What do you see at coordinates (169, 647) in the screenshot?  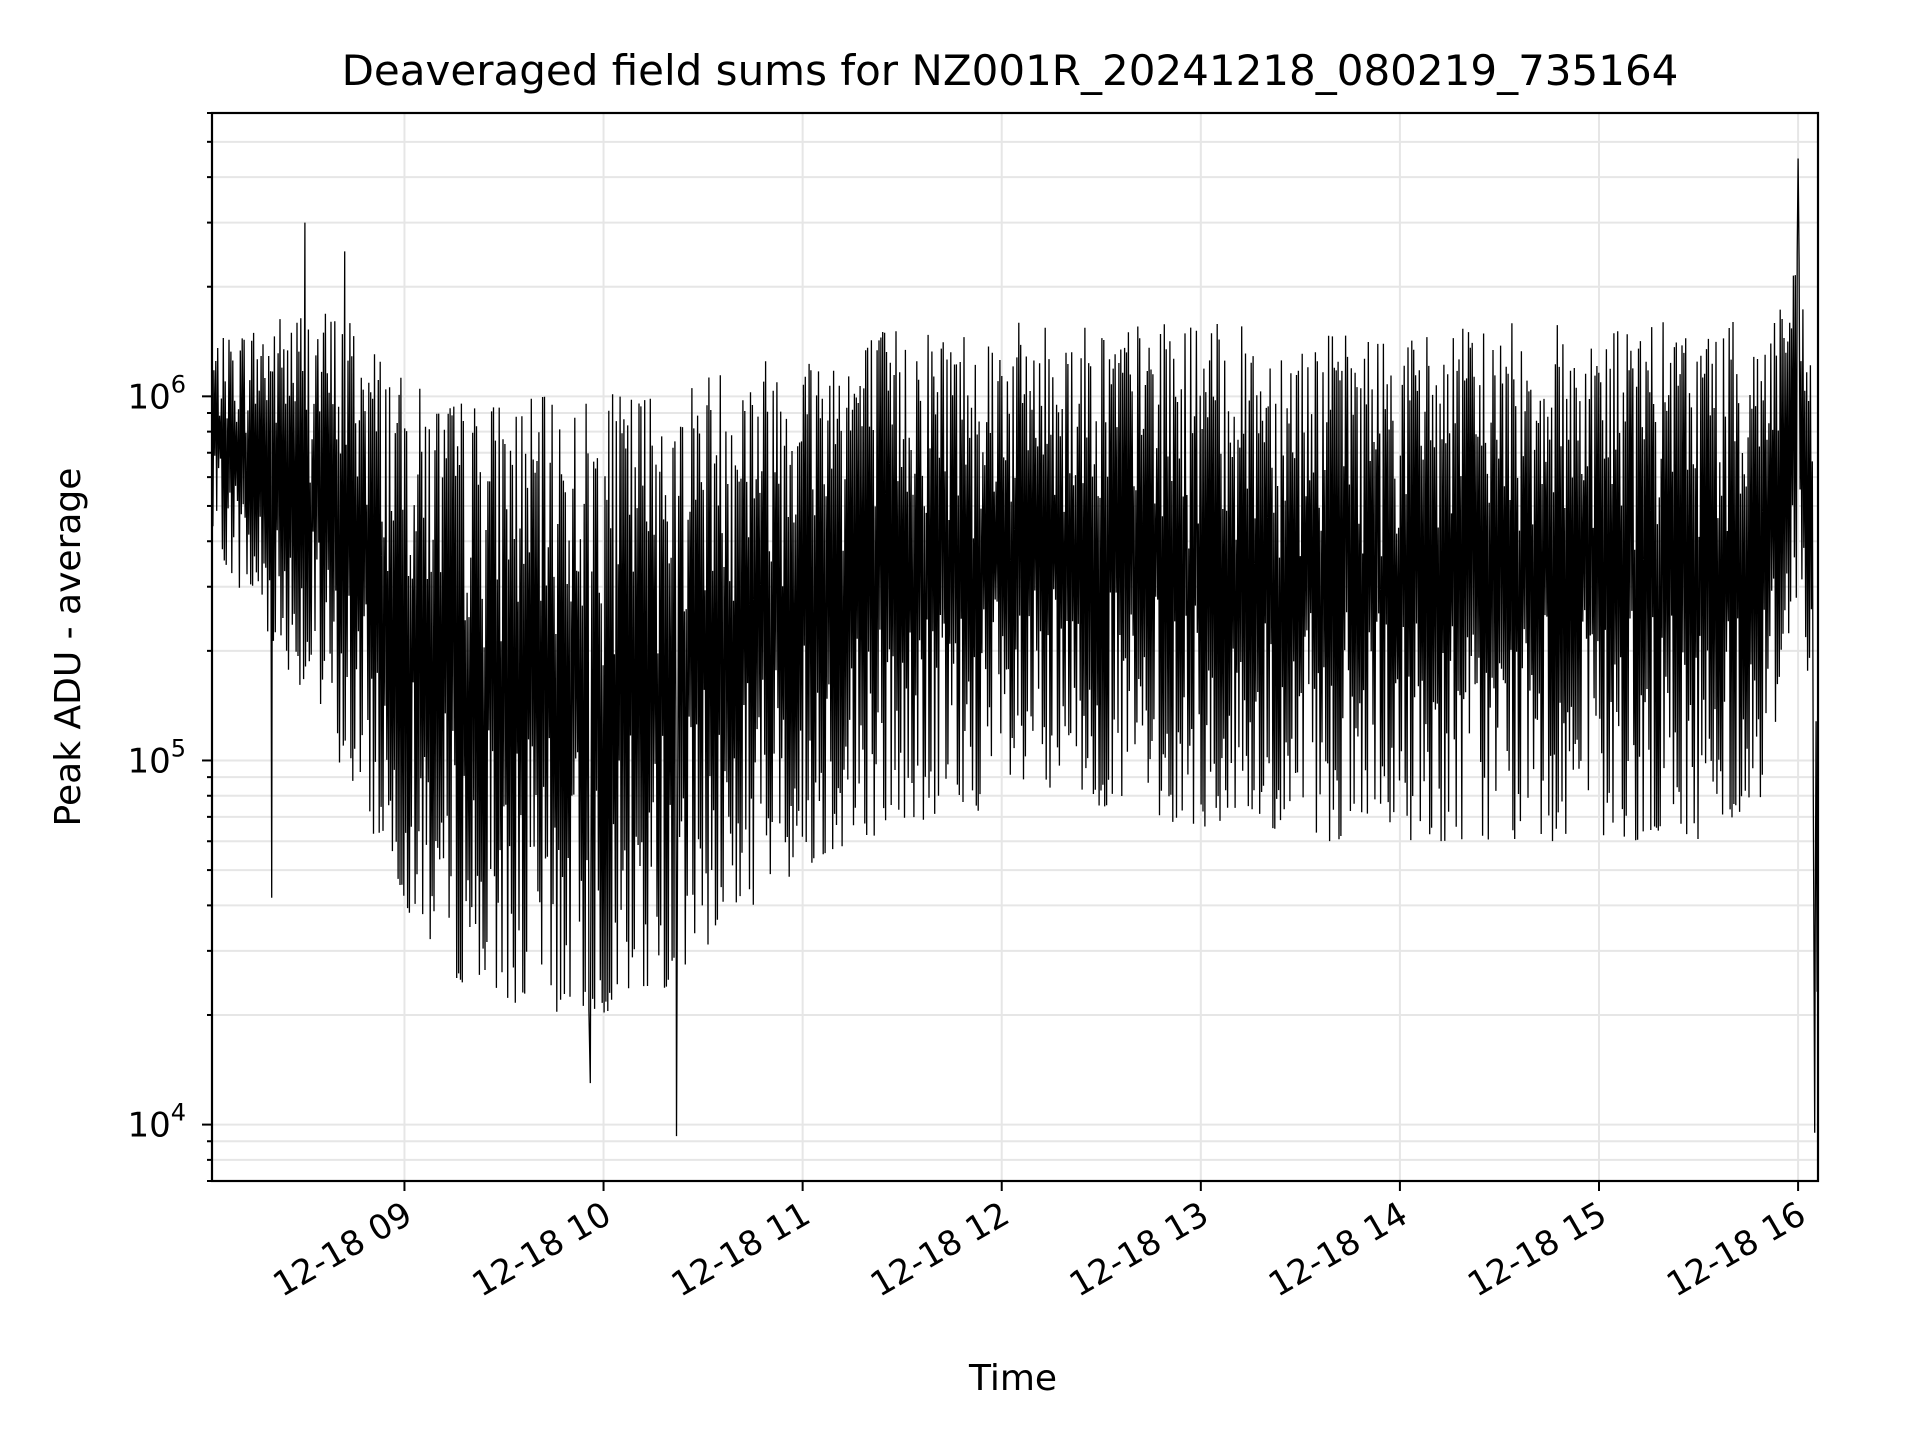 I see `y-axis: 10⁴ 10⁵ 10⁶` at bounding box center [169, 647].